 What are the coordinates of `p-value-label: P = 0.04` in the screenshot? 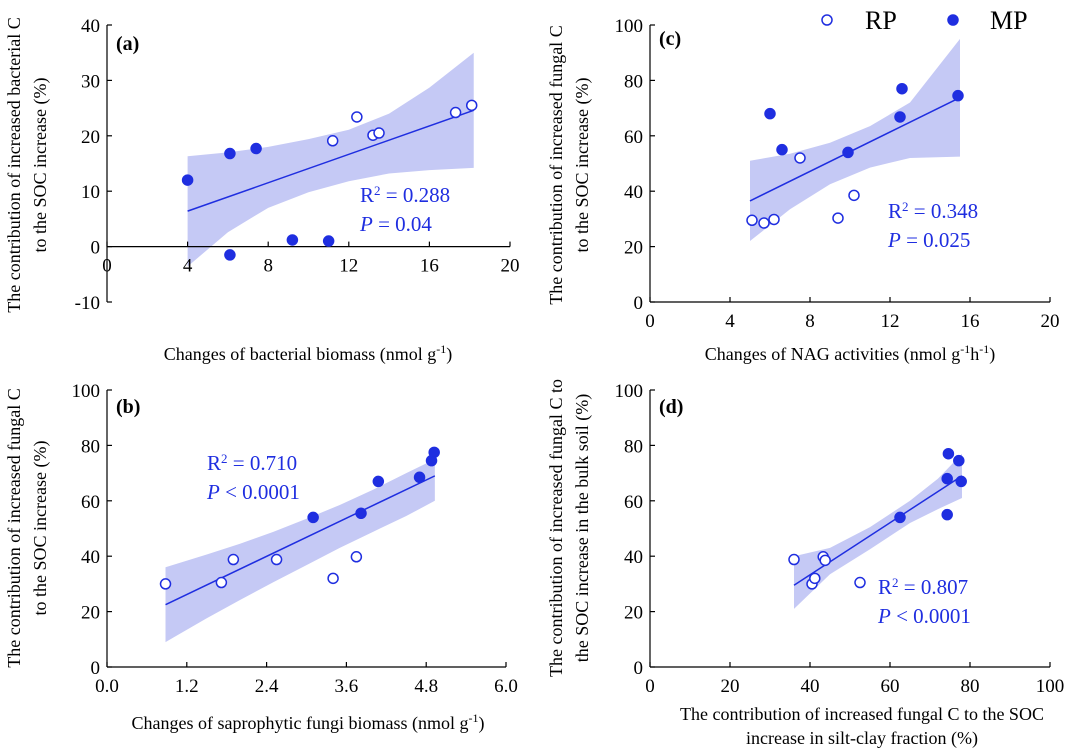 It's located at (395, 224).